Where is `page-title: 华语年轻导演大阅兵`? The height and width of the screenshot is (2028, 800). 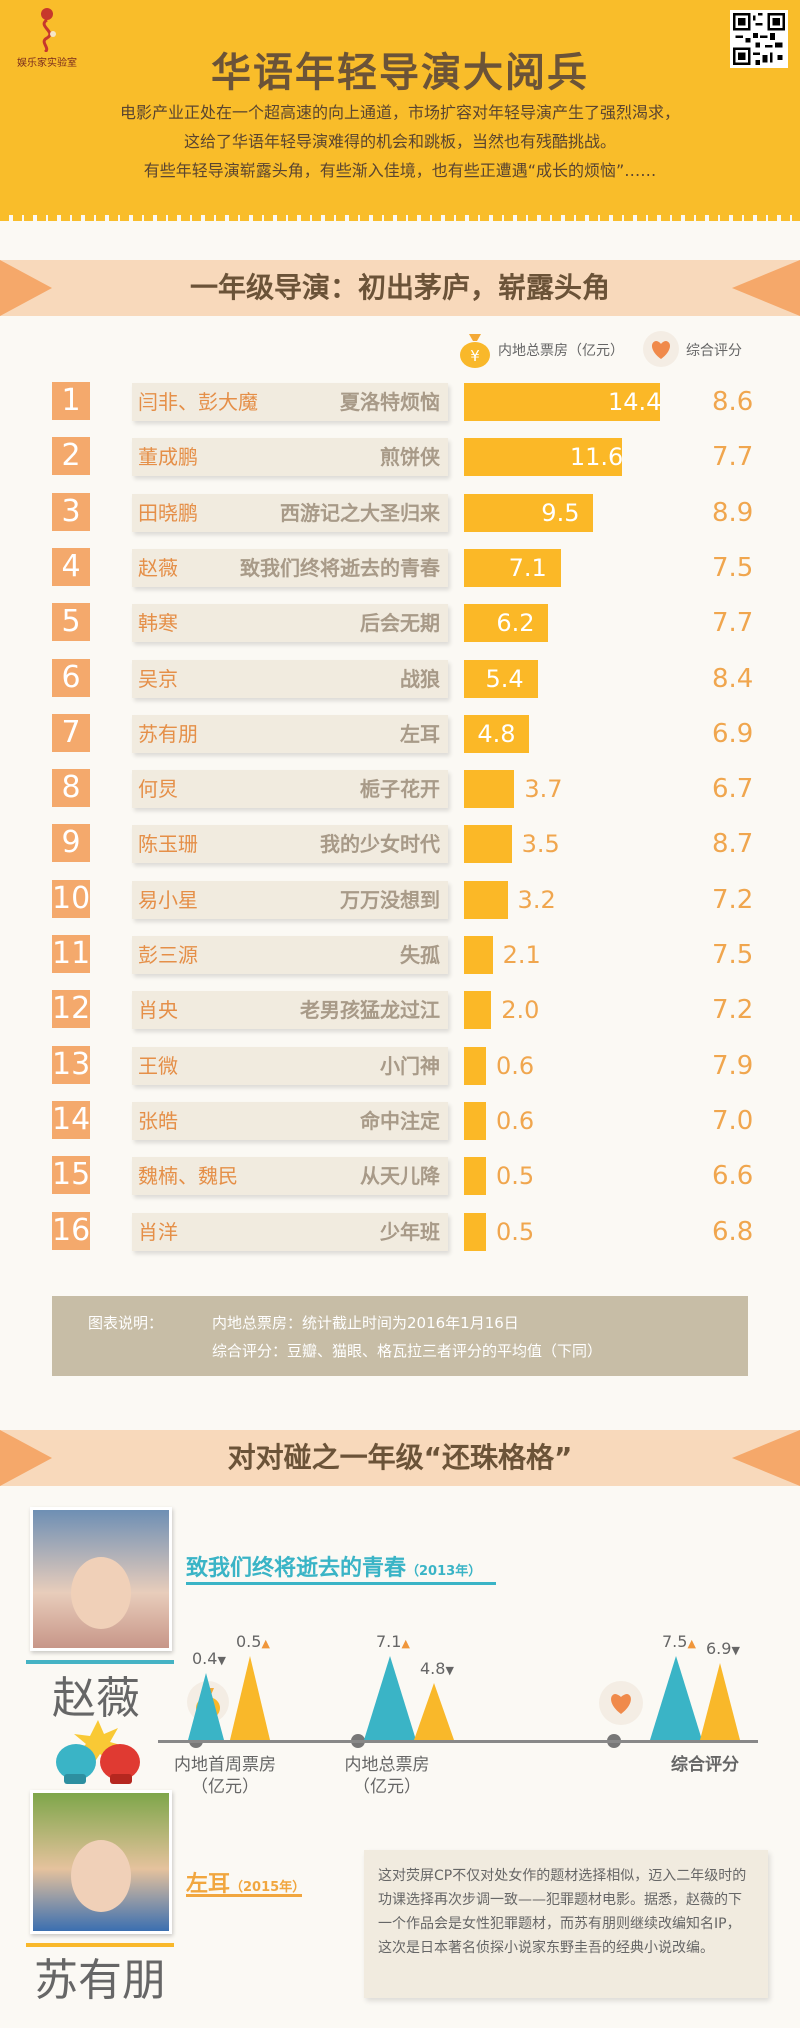 page-title: 华语年轻导演大阅兵 is located at coordinates (400, 73).